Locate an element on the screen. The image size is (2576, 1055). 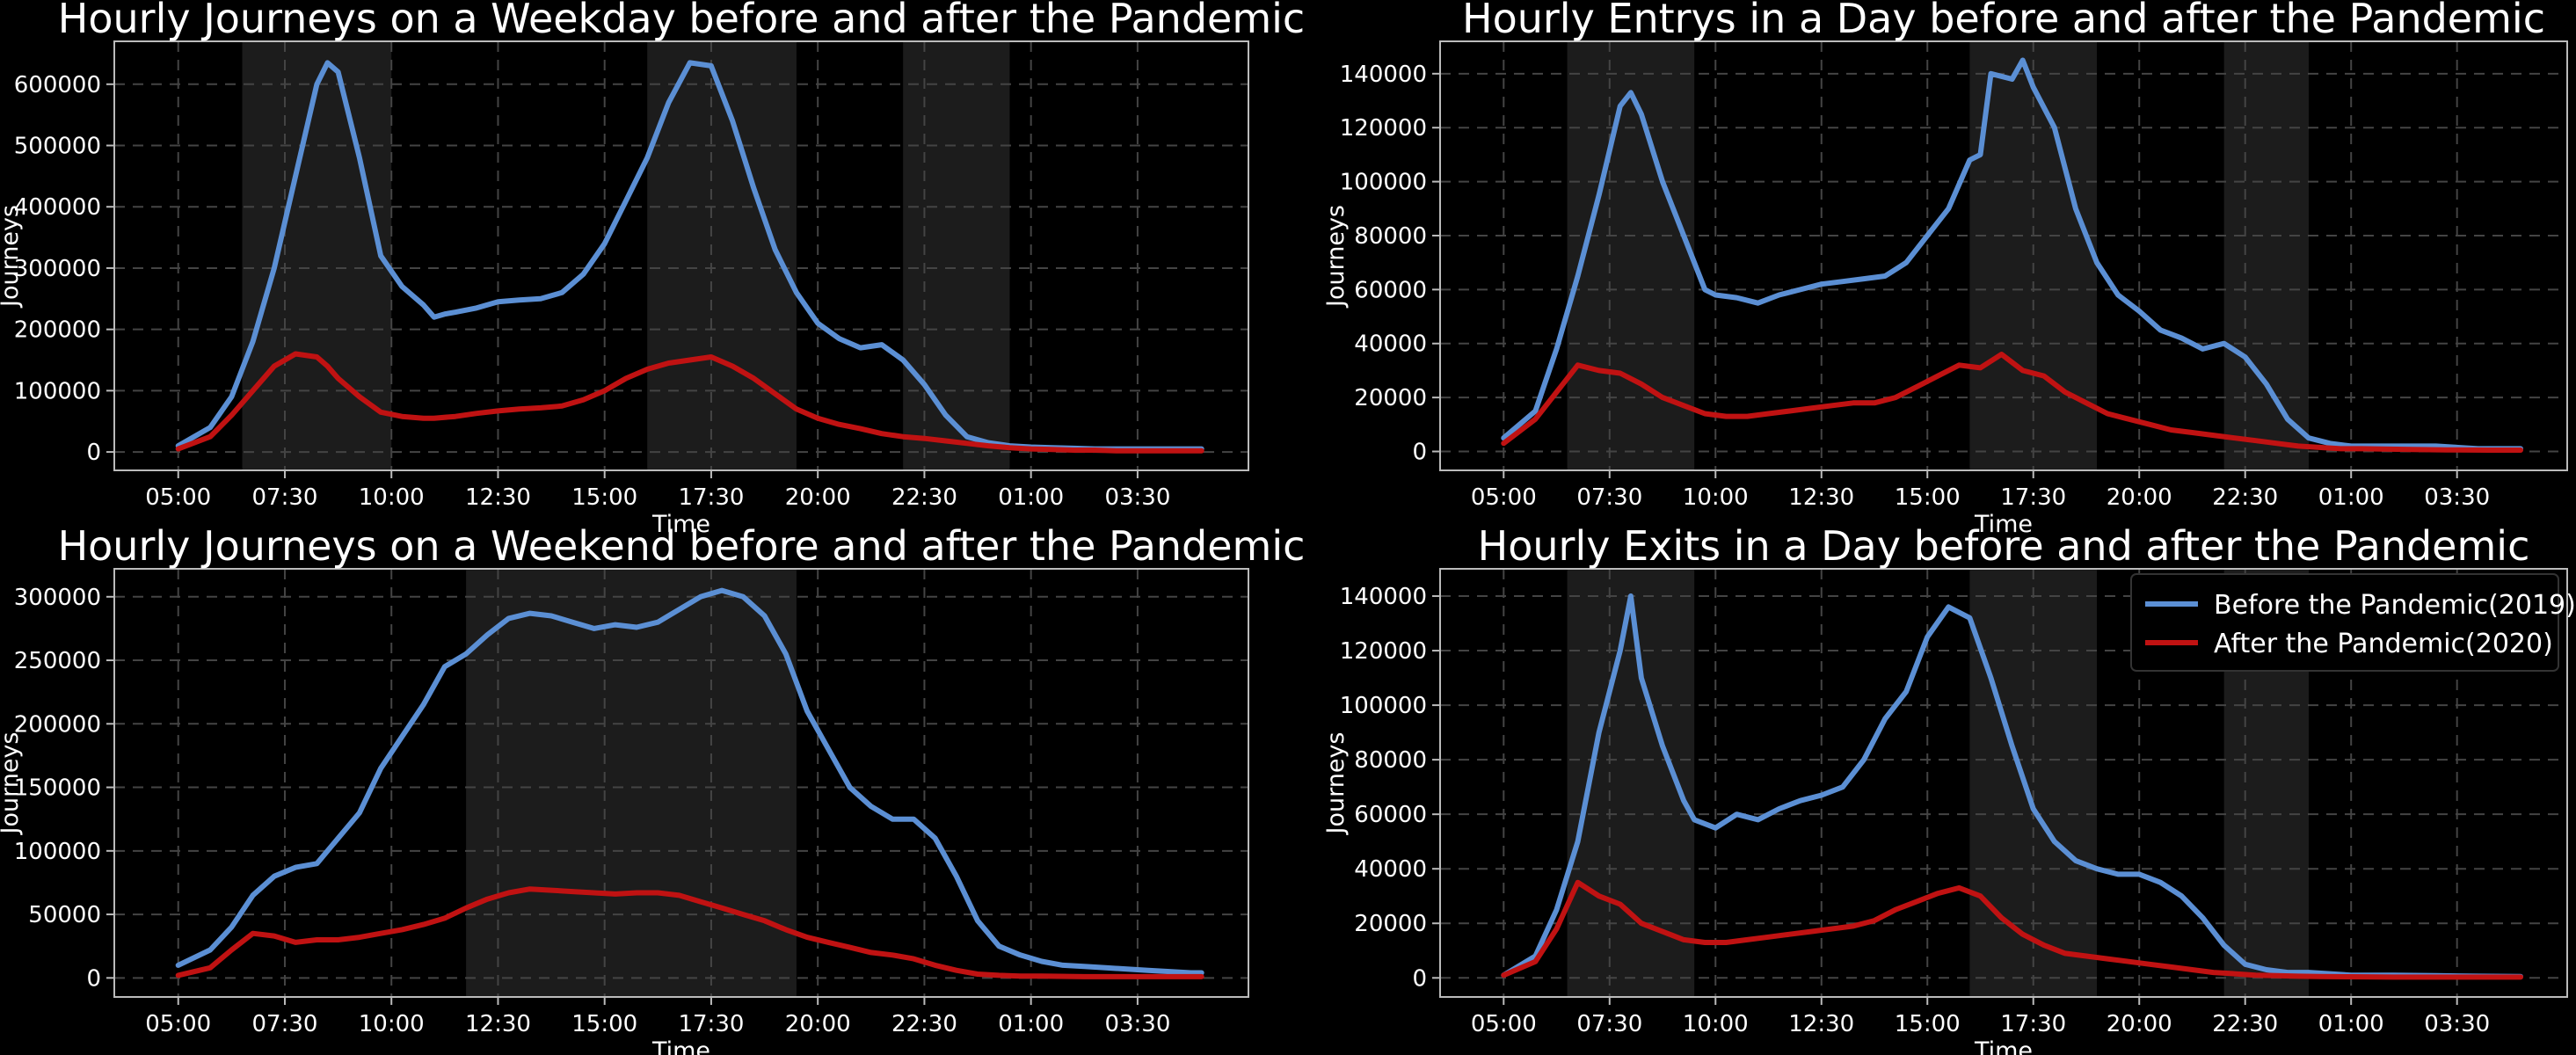
legend-box is located at coordinates (2344, 622).